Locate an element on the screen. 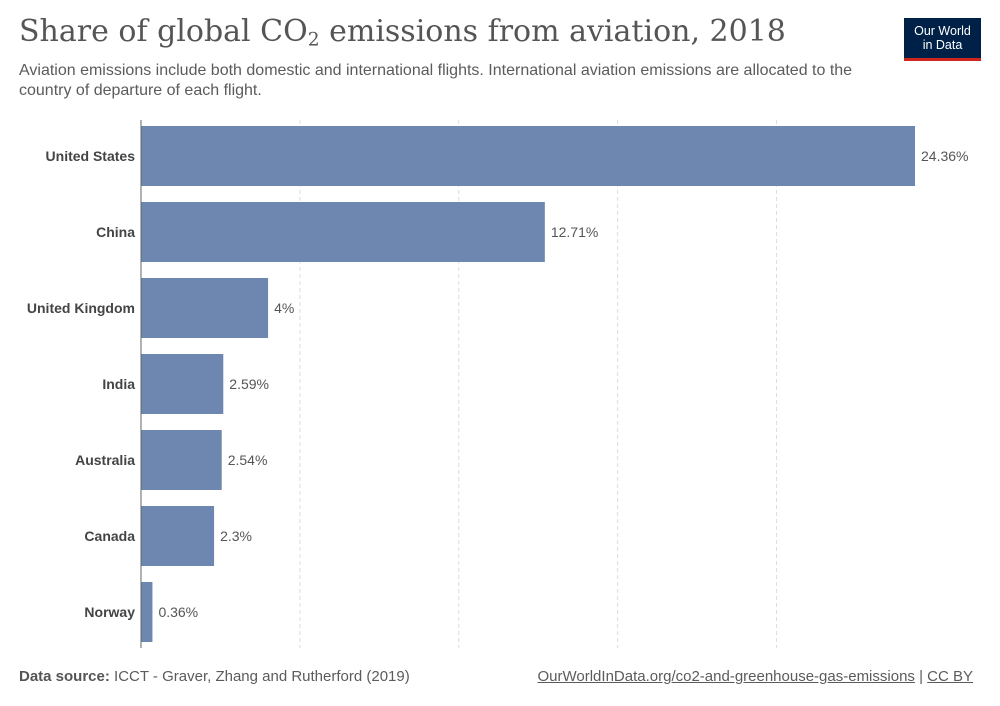 This screenshot has width=1000, height=706. owid-logo: Our World in Data is located at coordinates (942, 39).